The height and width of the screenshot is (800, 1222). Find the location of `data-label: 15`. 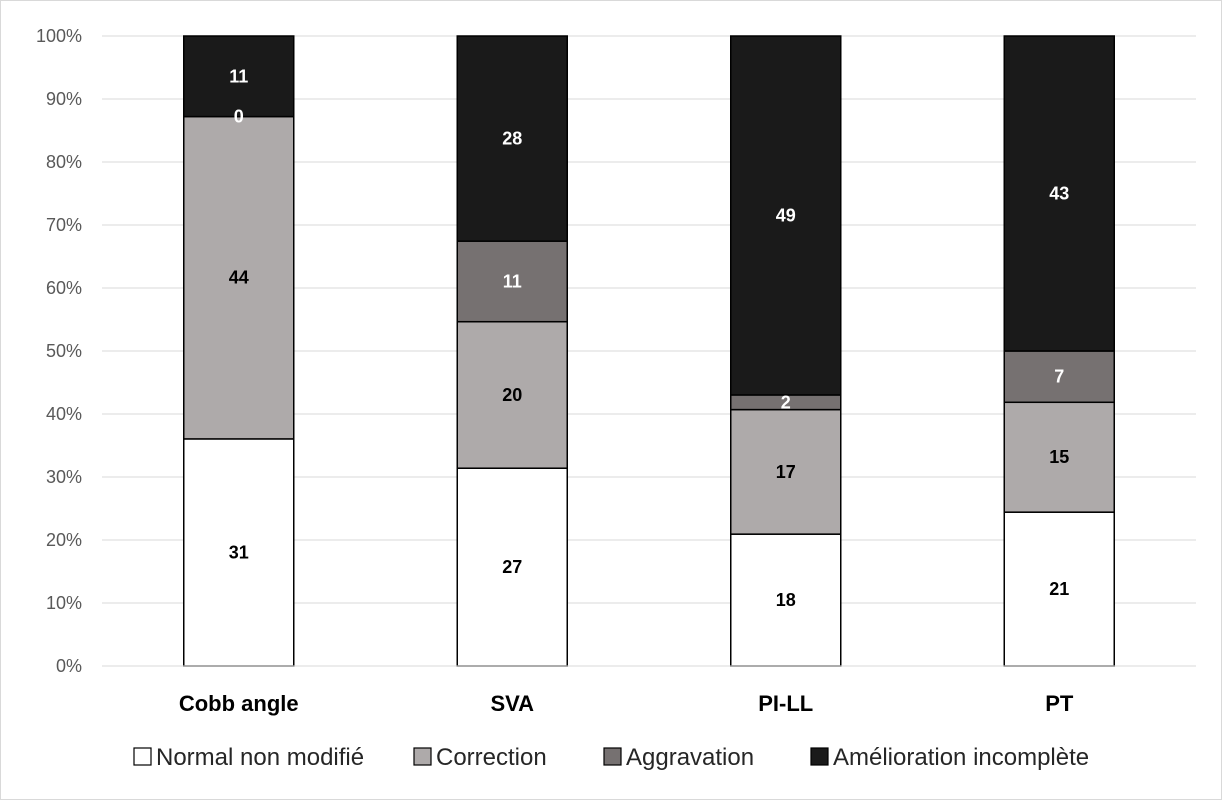

data-label: 15 is located at coordinates (1059, 457).